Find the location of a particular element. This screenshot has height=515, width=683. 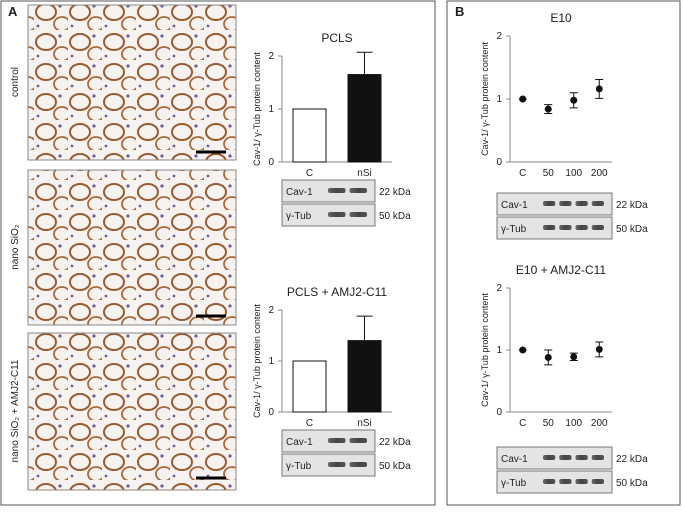

chart-title: E10 is located at coordinates (561, 18).